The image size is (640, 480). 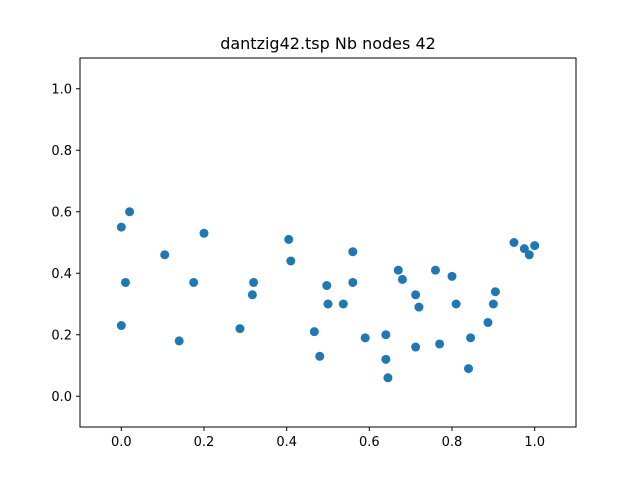 I want to click on x-tick-label: 0.2, so click(x=204, y=442).